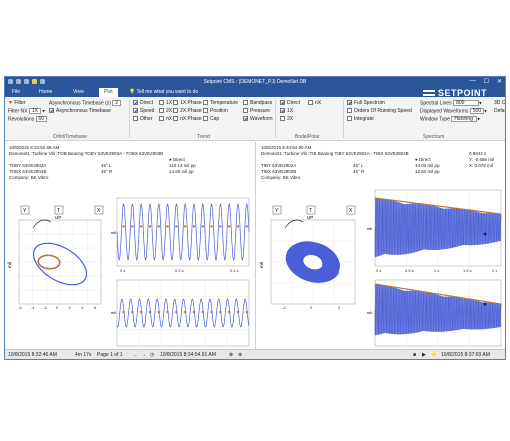 The width and height of the screenshot is (510, 441). I want to click on left-ch2-name: TOBX 63VE2903B, so click(28, 171).